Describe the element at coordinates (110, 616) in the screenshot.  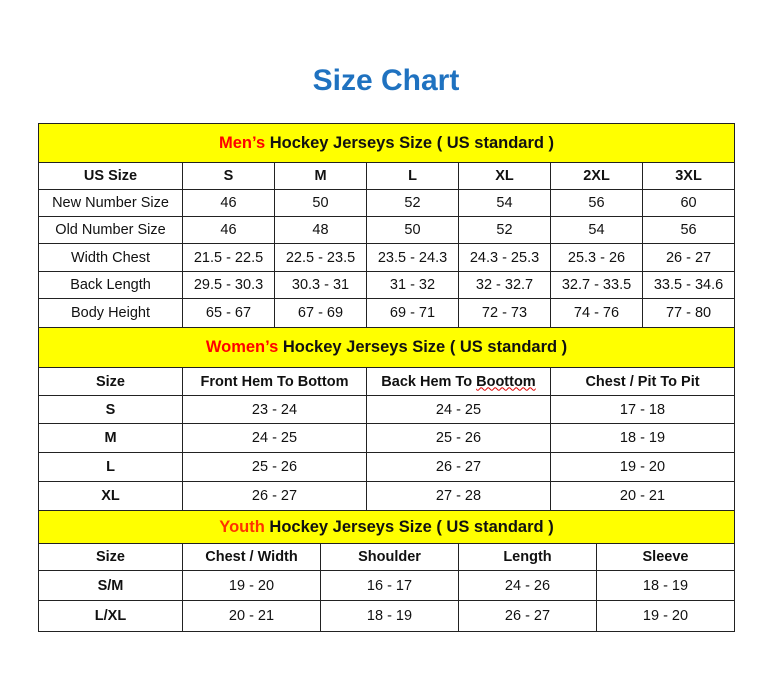
I see `row-label: L/XL` at that location.